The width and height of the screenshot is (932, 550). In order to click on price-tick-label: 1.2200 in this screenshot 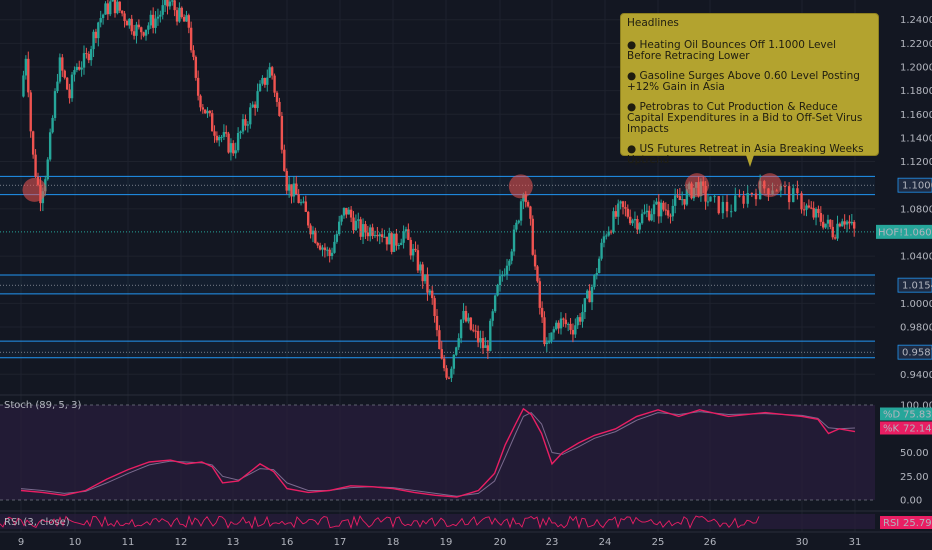, I will do `click(916, 44)`.